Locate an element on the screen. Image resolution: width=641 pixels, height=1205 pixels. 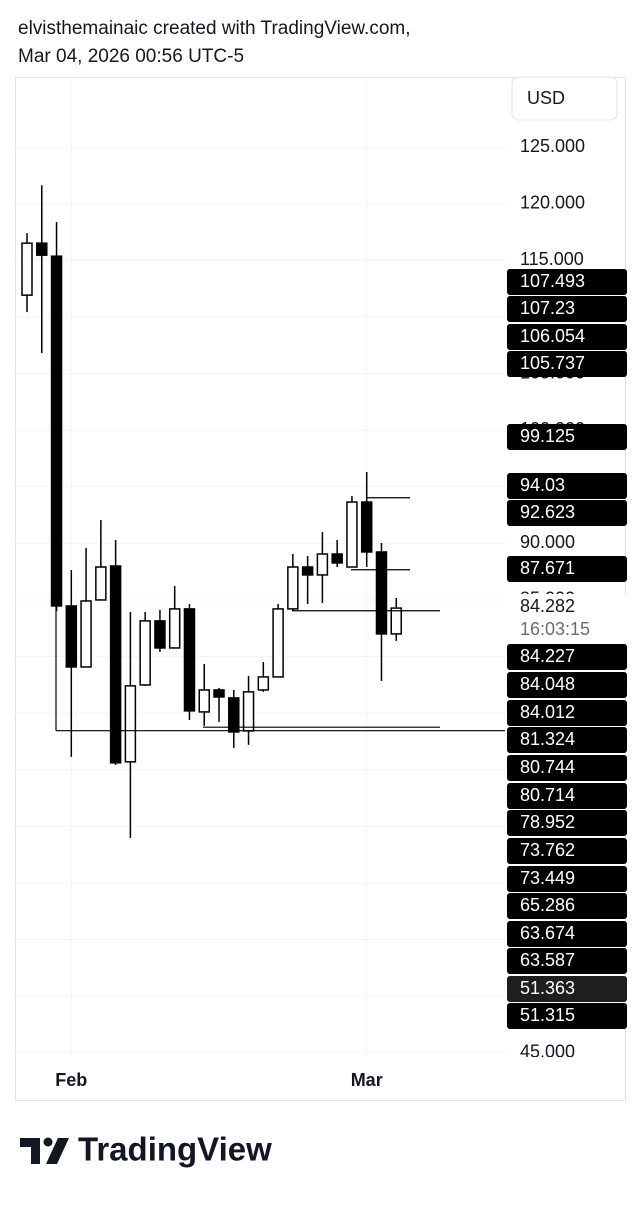
brand: TradingView is located at coordinates (175, 1149).